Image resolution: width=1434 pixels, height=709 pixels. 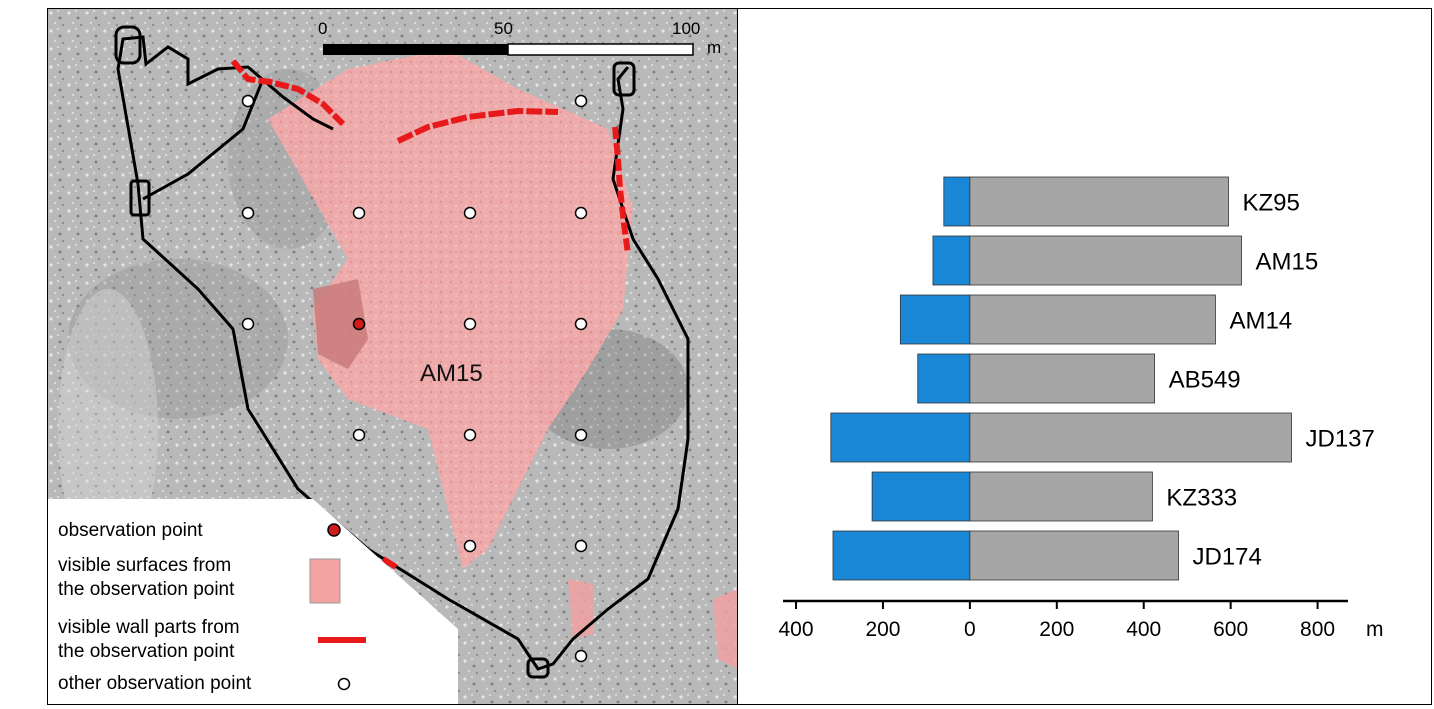 What do you see at coordinates (1201, 498) in the screenshot?
I see `bar-category-label: KZ333` at bounding box center [1201, 498].